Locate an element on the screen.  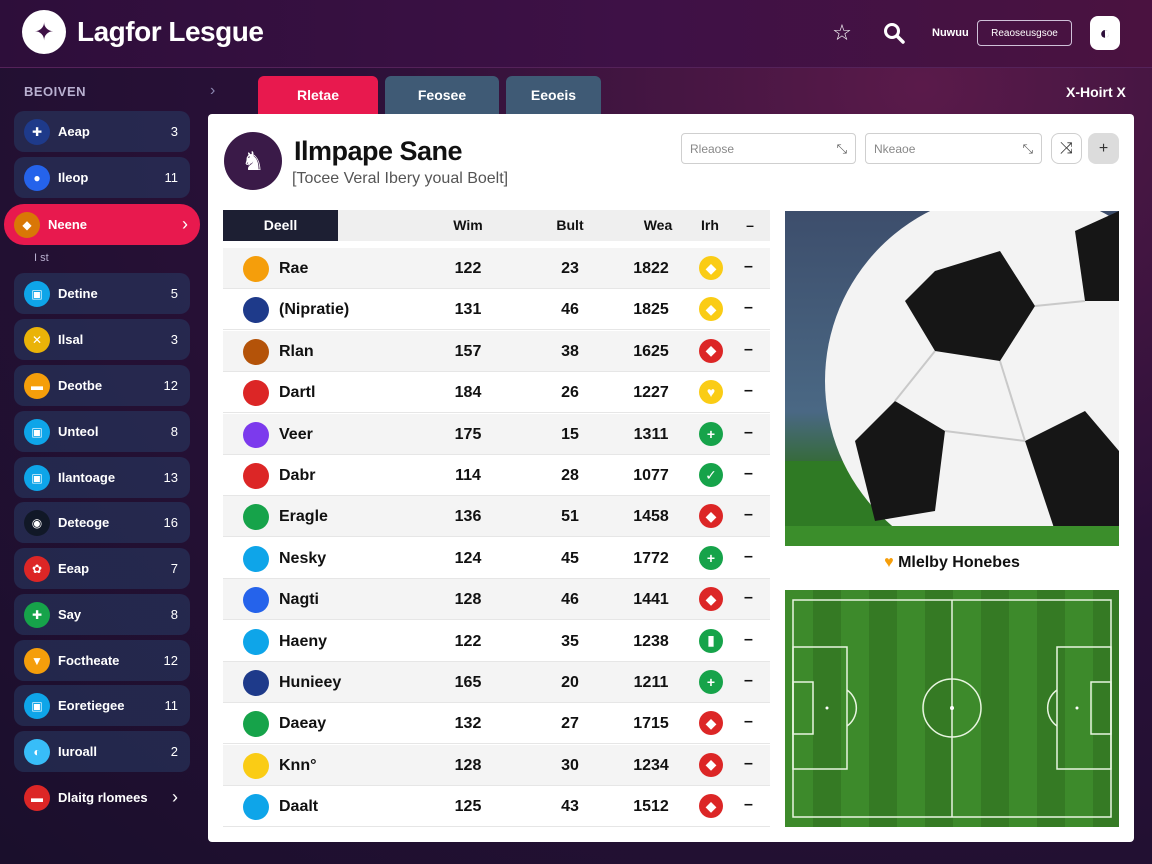
avatar-icon: ◐ is located at coordinates (1105, 33).